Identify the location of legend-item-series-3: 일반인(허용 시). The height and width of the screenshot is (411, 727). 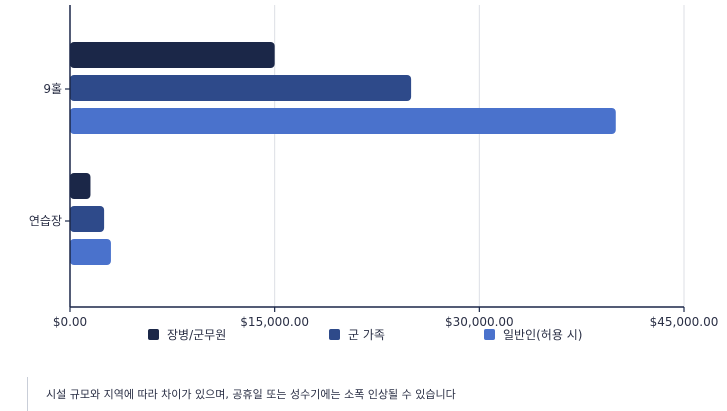
(533, 334).